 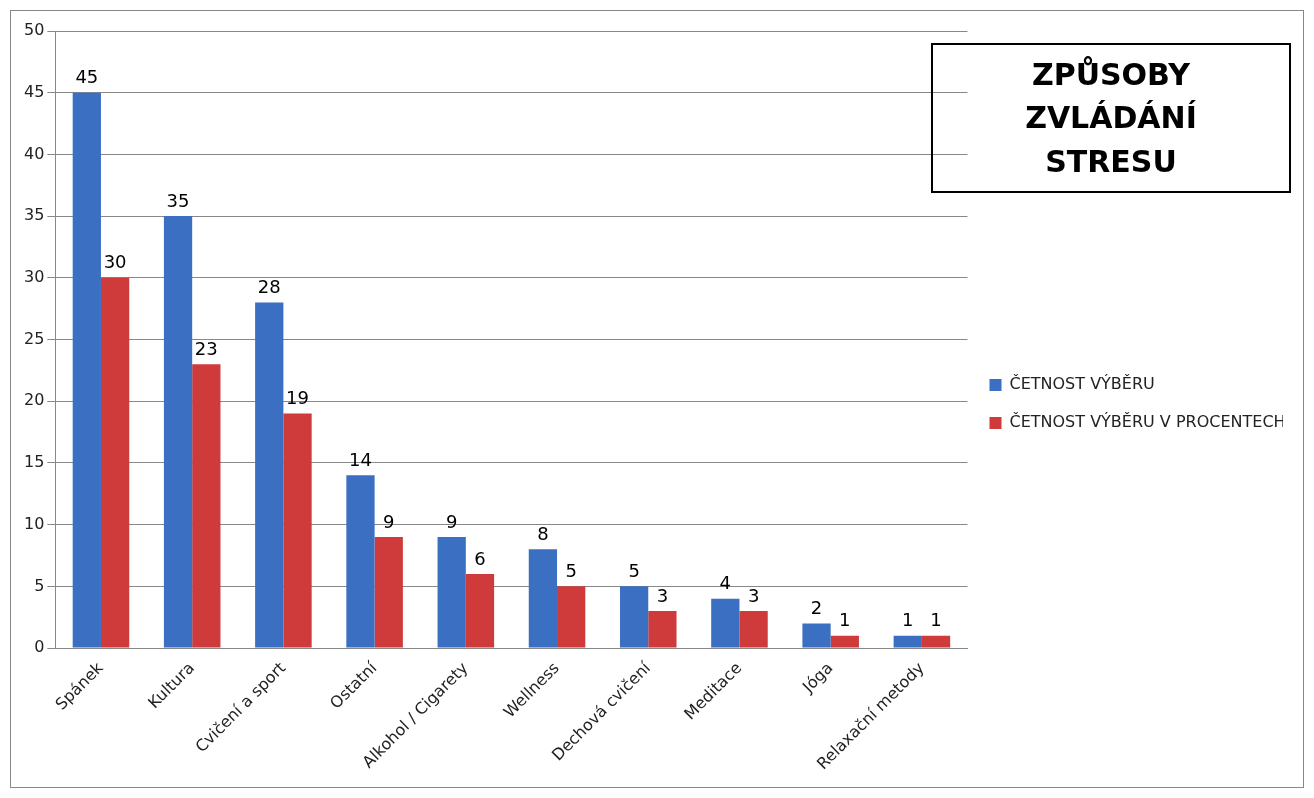 What do you see at coordinates (34, 462) in the screenshot?
I see `y-tick-label: 15` at bounding box center [34, 462].